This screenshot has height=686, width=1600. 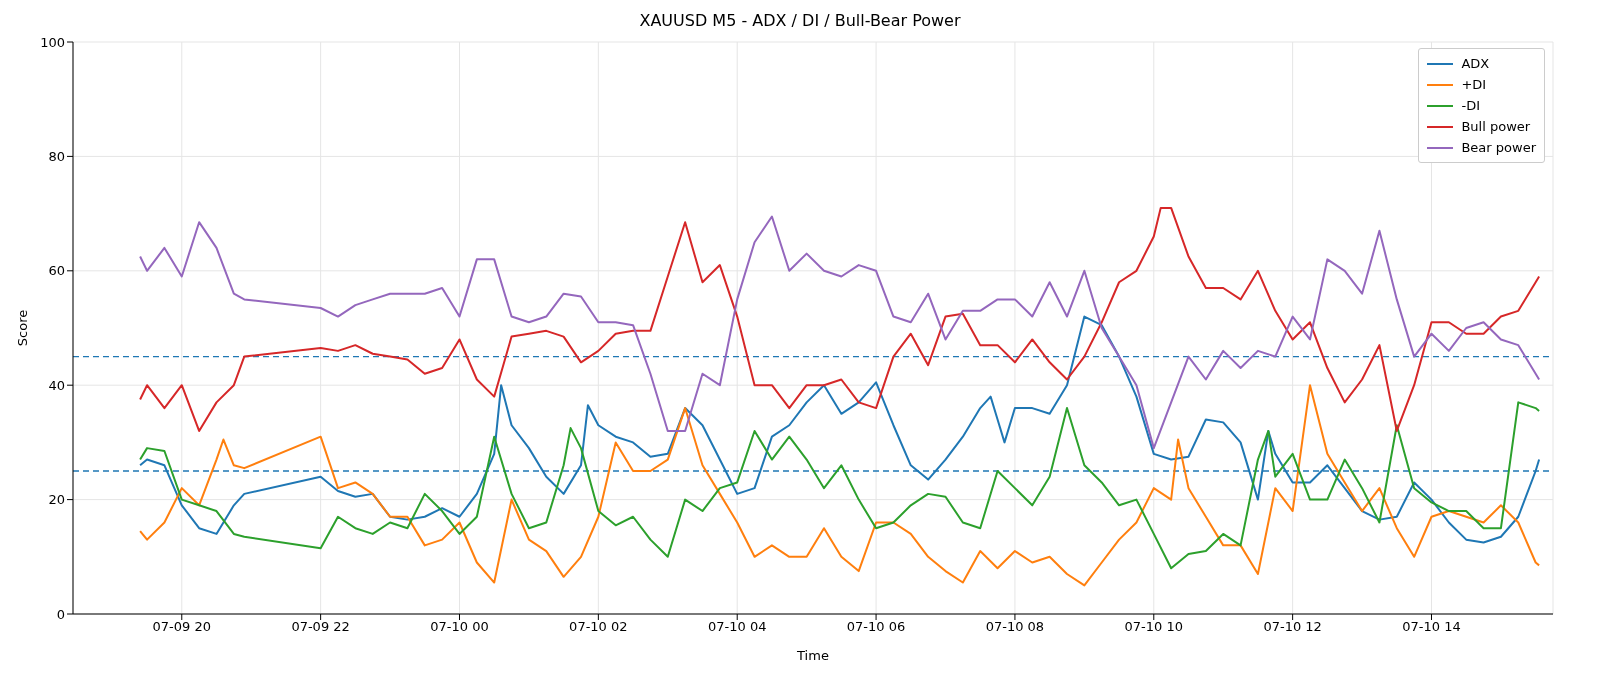 I want to click on x-tick-label: 07-09 20, so click(x=181, y=627).